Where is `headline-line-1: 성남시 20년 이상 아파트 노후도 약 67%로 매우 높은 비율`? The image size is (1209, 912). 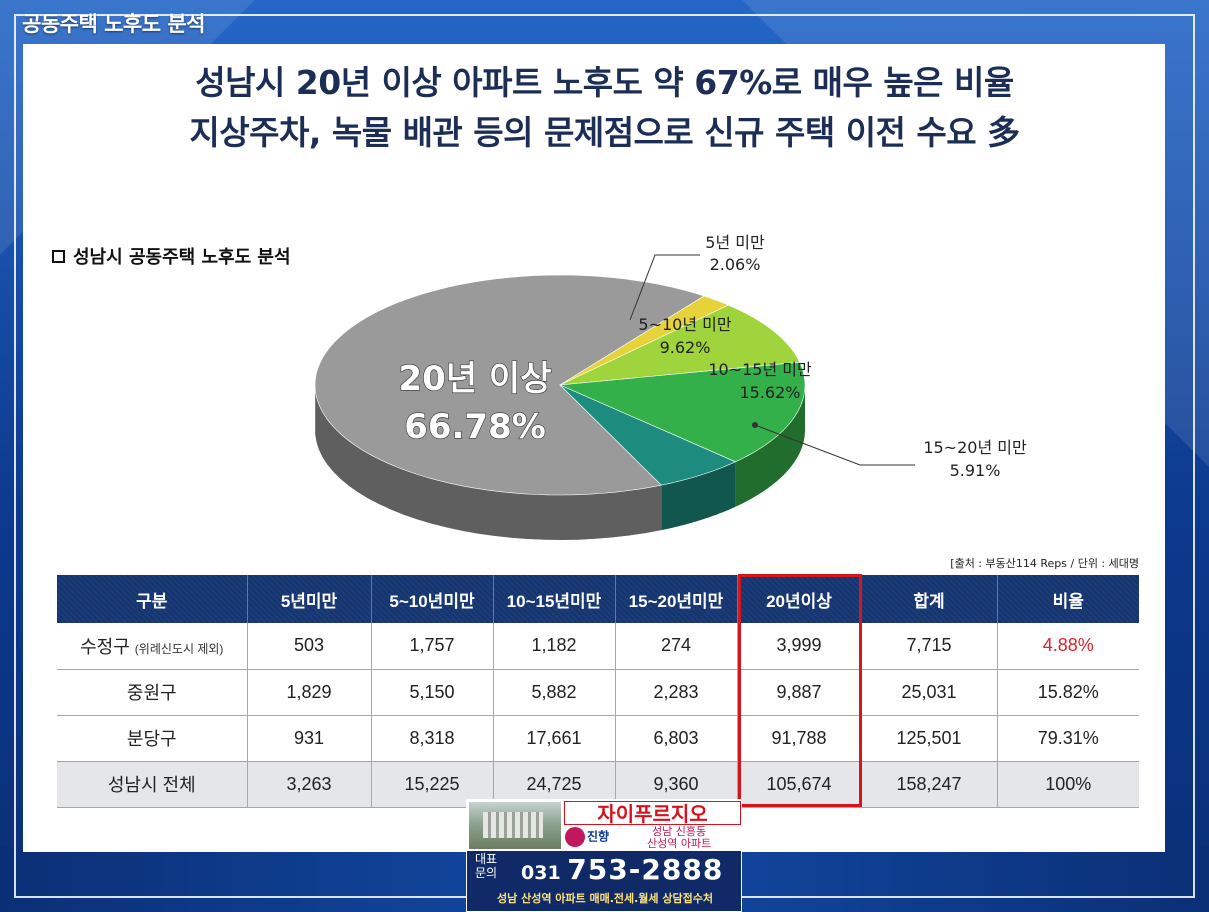
headline-line-1: 성남시 20년 이상 아파트 노후도 약 67%로 매우 높은 비율 is located at coordinates (604, 82).